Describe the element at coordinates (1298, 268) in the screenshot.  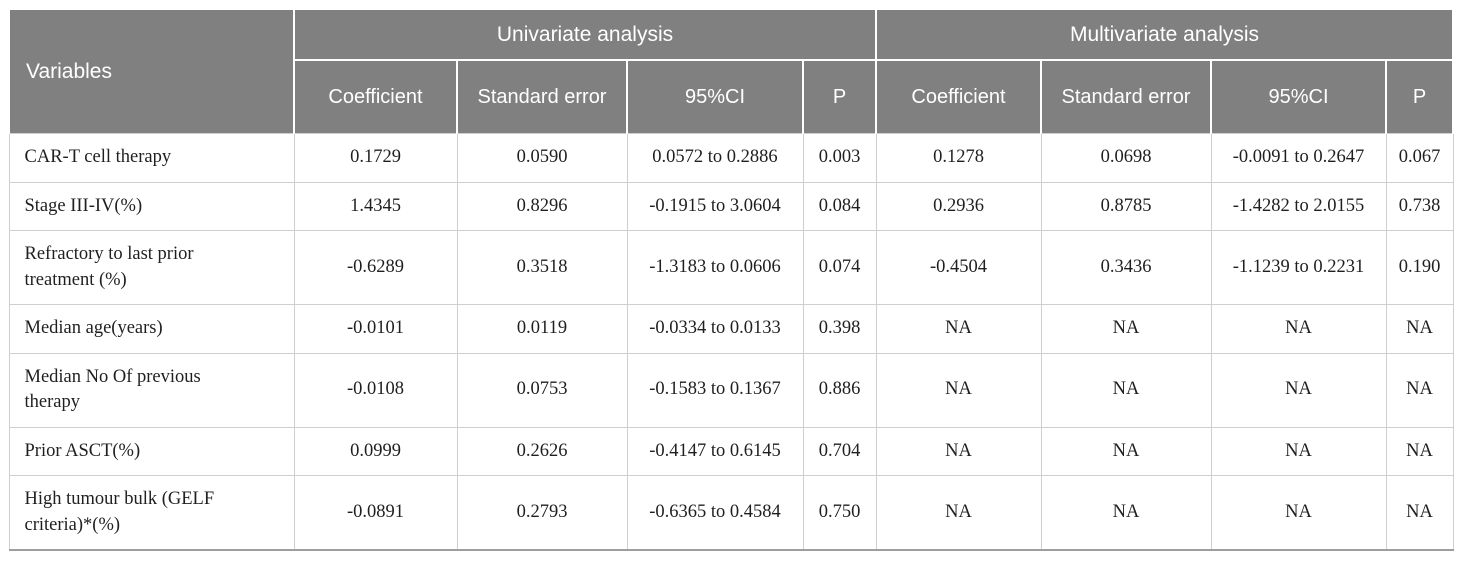
I see `multivariate-95ci-value: -1.1239 to 0.2231` at that location.